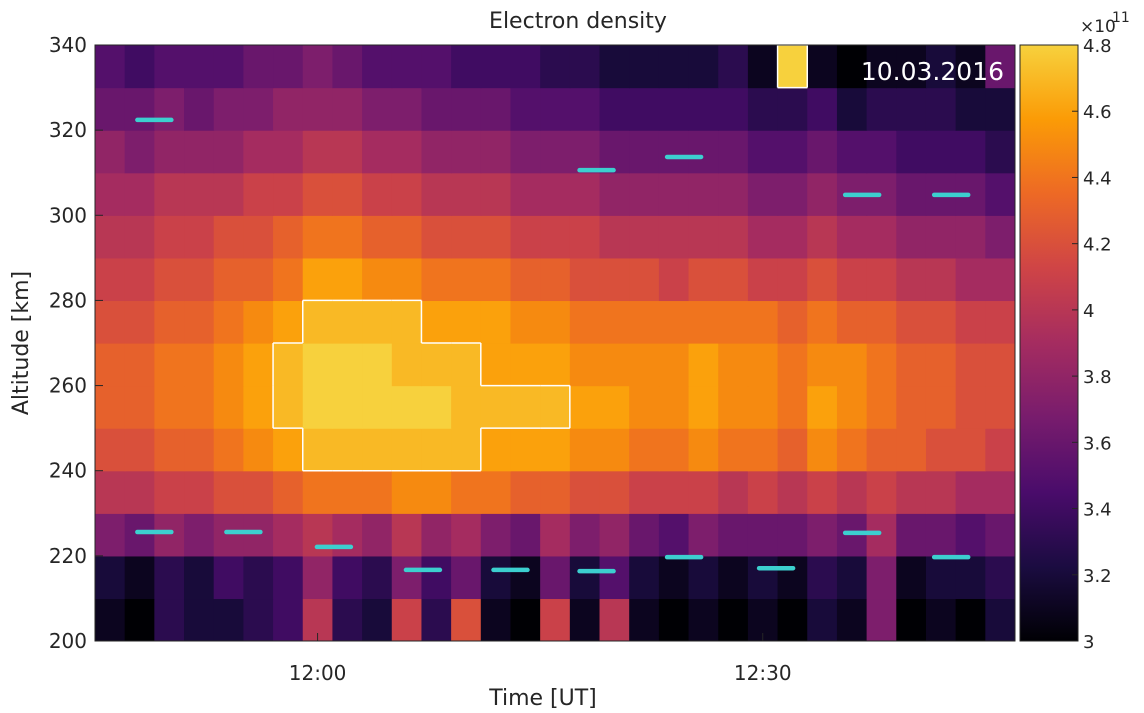 This screenshot has width=1144, height=713. I want to click on y-tick-label: 280, so click(68, 300).